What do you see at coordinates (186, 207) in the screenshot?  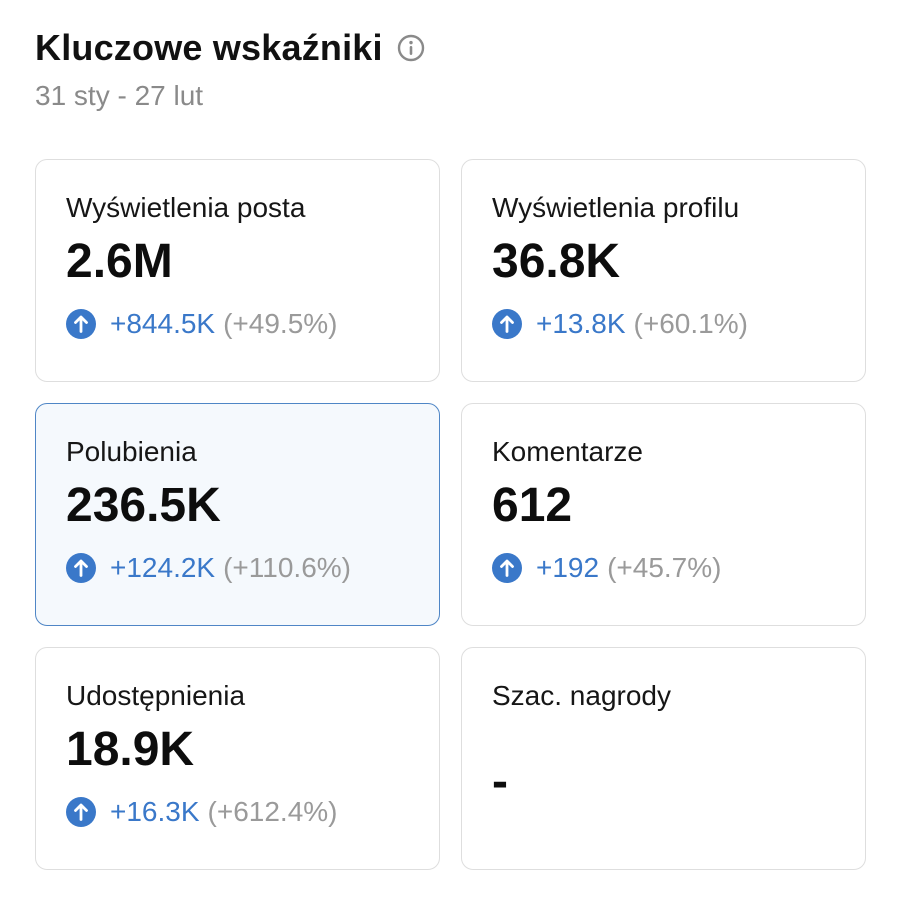 I see `metric-label: Wyświetlenia posta` at bounding box center [186, 207].